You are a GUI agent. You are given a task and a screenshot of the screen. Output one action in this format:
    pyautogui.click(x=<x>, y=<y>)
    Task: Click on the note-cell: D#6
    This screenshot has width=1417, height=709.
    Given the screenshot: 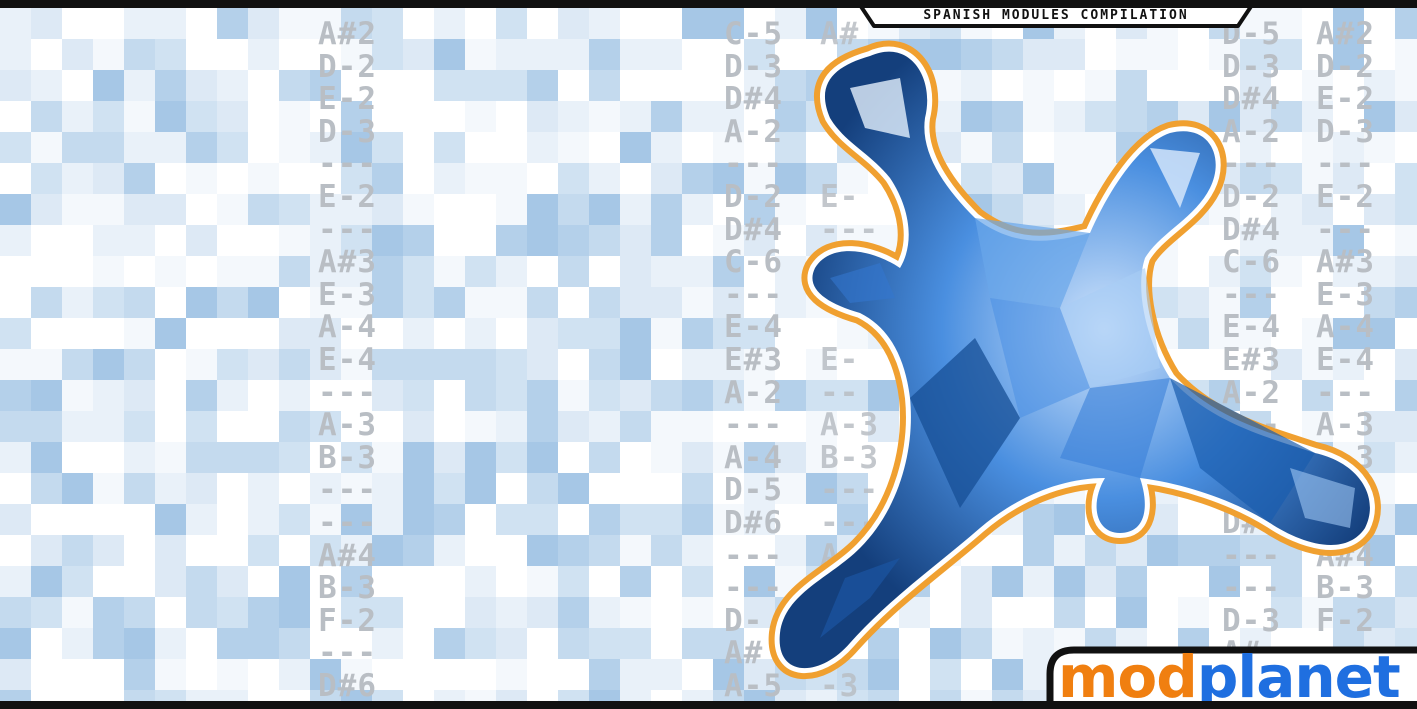 What is the action you would take?
    pyautogui.click(x=347, y=685)
    